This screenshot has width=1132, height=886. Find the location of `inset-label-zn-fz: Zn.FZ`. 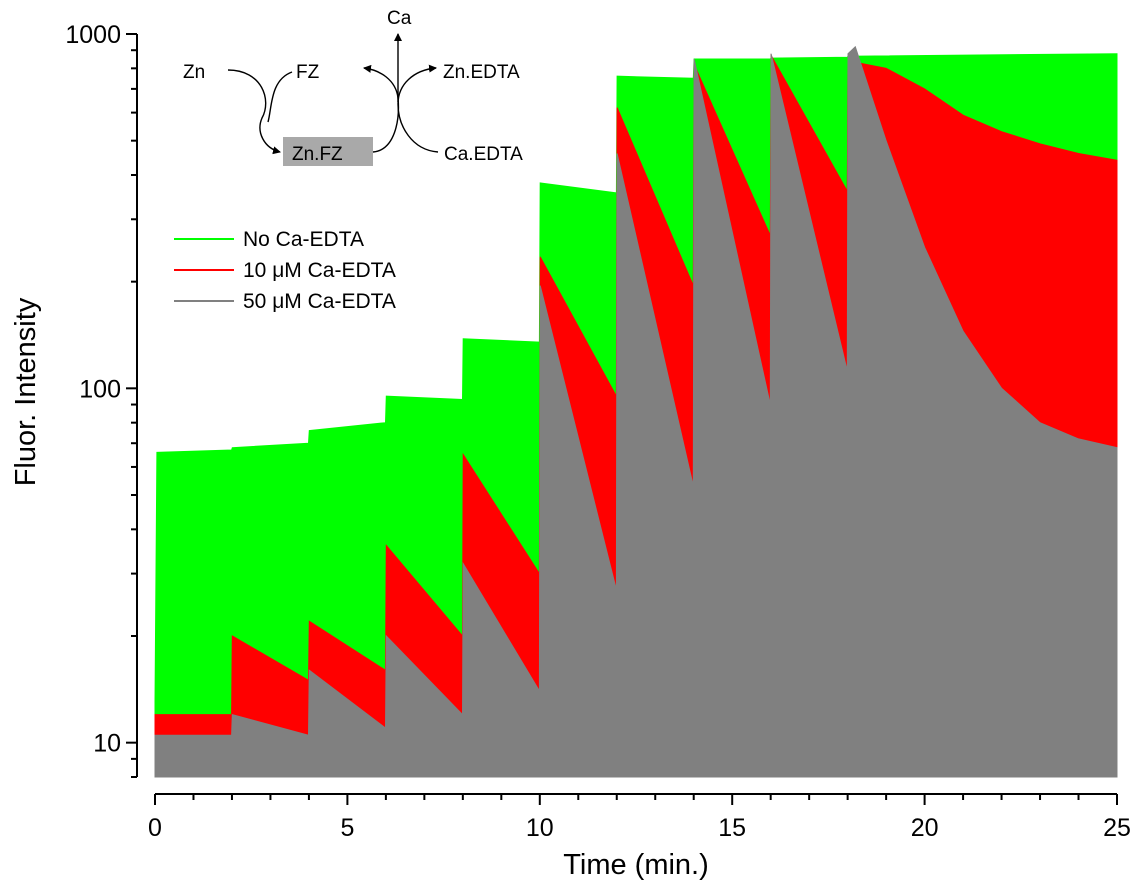

inset-label-zn-fz: Zn.FZ is located at coordinates (317, 154).